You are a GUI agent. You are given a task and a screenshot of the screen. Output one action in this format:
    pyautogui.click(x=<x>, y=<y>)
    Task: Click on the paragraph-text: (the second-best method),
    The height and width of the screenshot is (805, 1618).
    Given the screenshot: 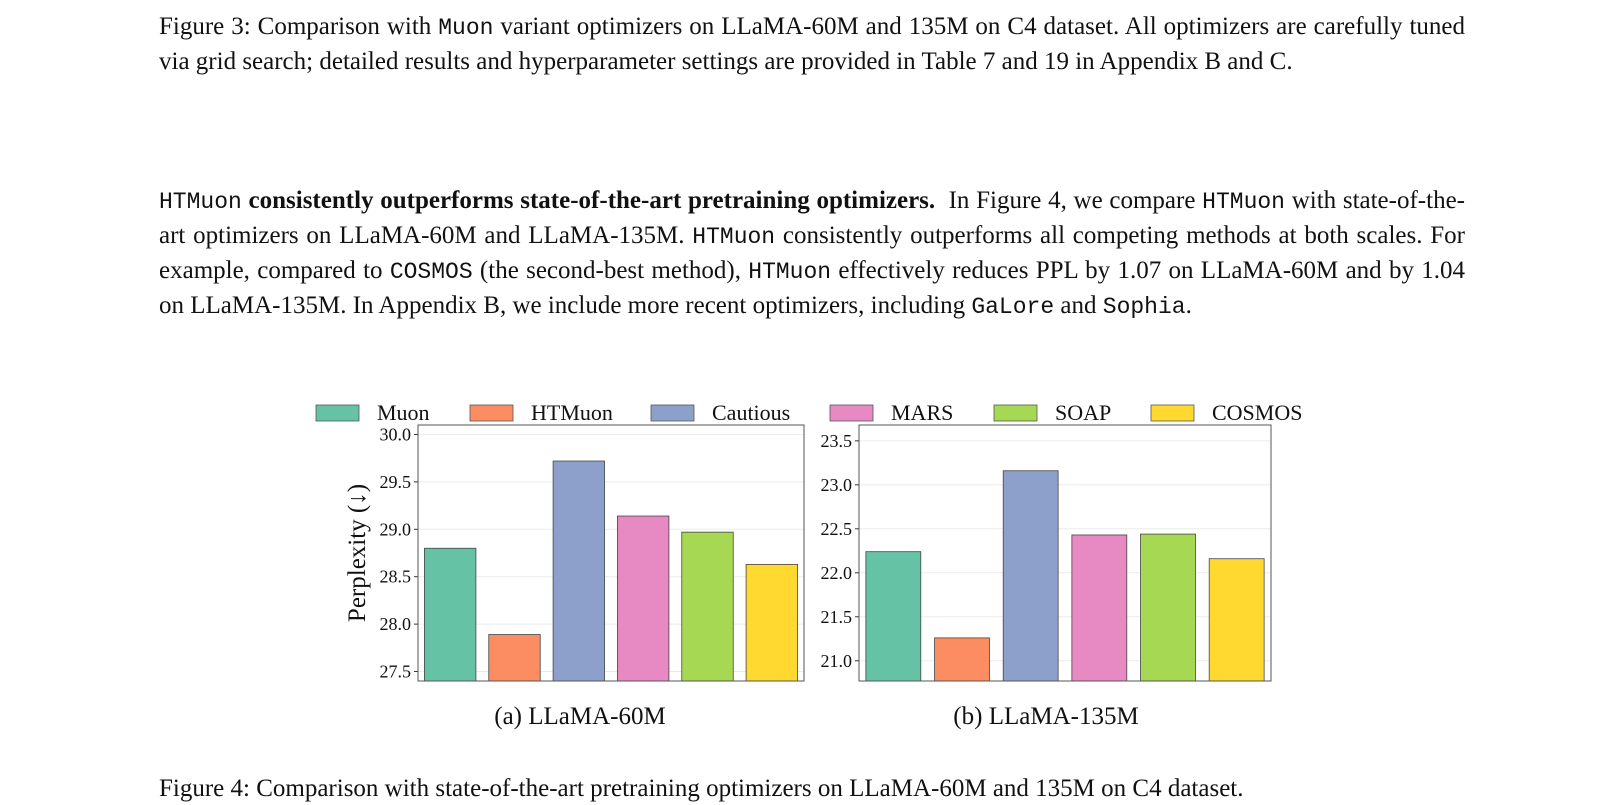 What is the action you would take?
    pyautogui.click(x=610, y=270)
    